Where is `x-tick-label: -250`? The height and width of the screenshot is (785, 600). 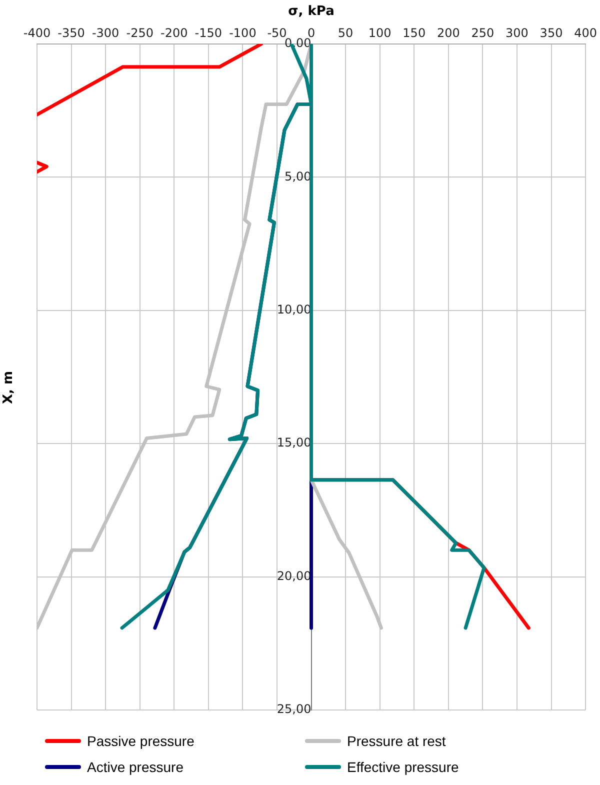 x-tick-label: -250 is located at coordinates (140, 33).